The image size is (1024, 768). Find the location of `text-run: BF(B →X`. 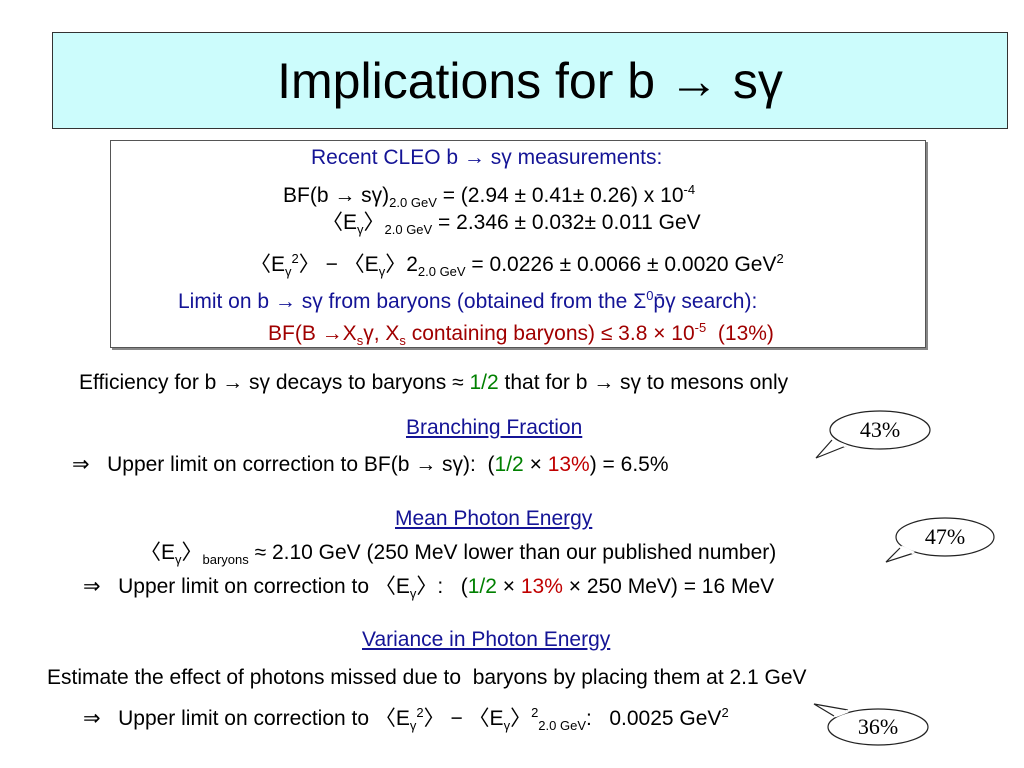

text-run: BF(B →X is located at coordinates (312, 333).